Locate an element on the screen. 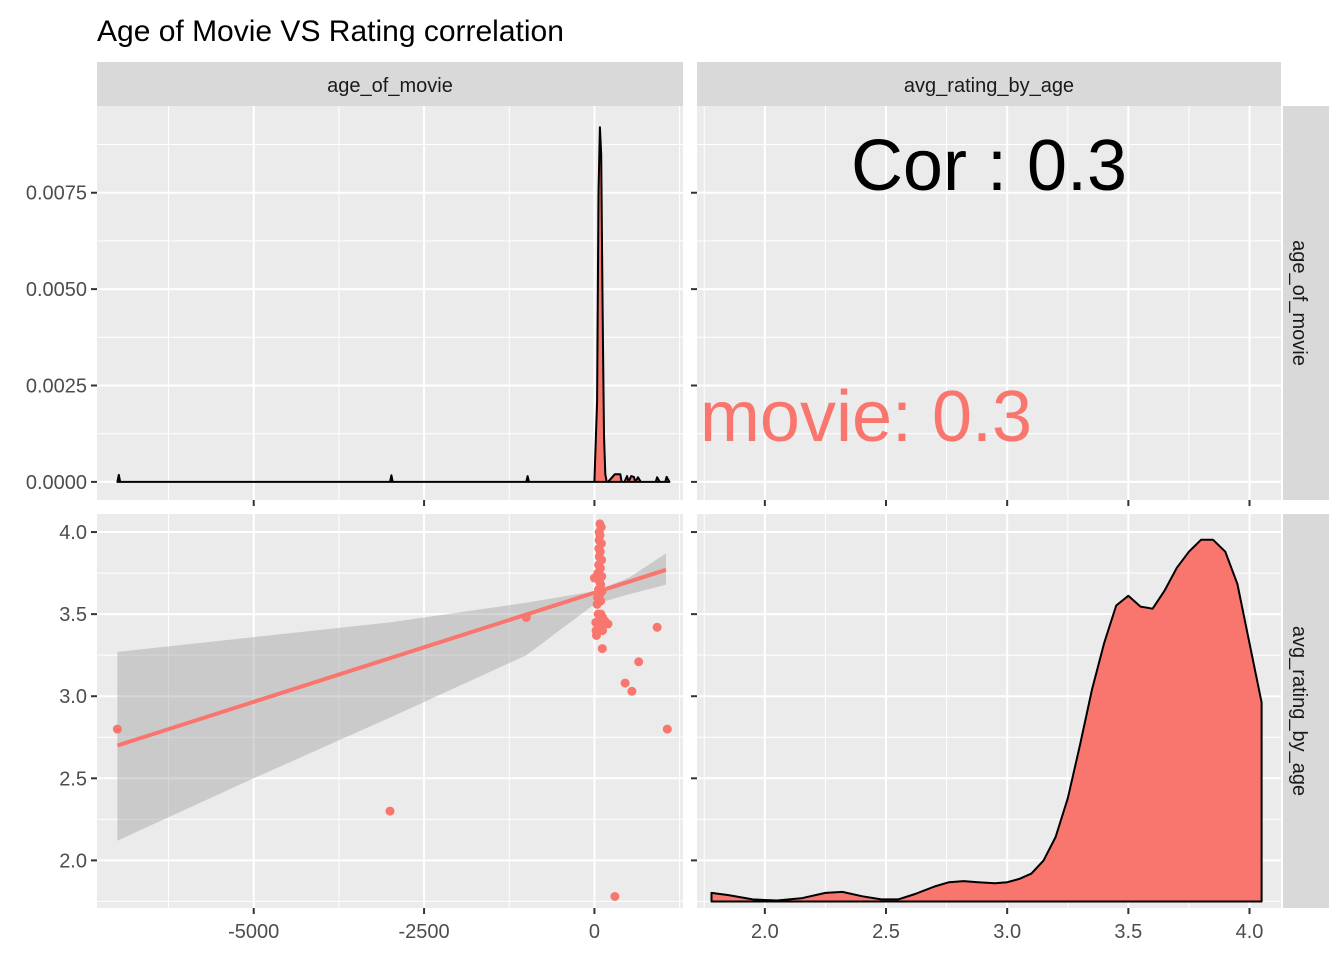 This screenshot has width=1344, height=960. strip-right-top is located at coordinates (1306, 303).